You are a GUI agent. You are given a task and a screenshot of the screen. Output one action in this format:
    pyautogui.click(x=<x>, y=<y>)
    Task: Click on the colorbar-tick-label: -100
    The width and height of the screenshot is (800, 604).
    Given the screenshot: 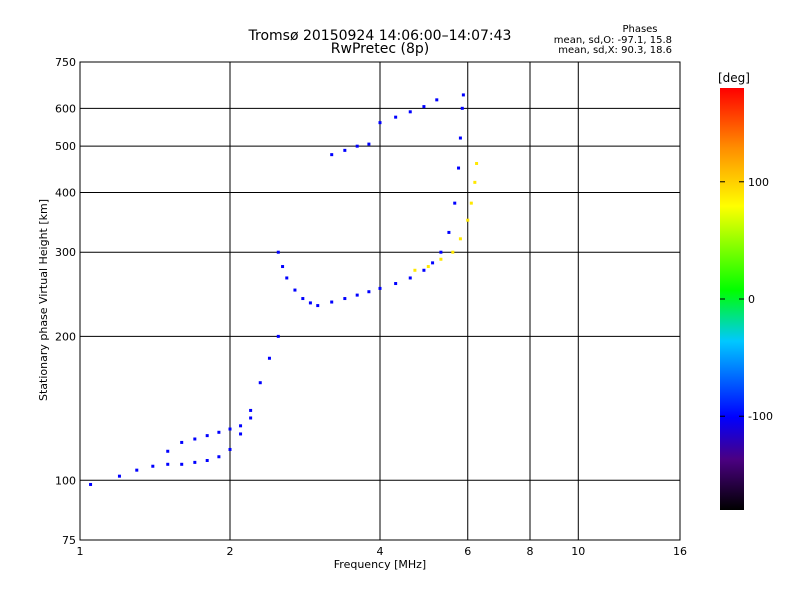 What is the action you would take?
    pyautogui.click(x=760, y=416)
    